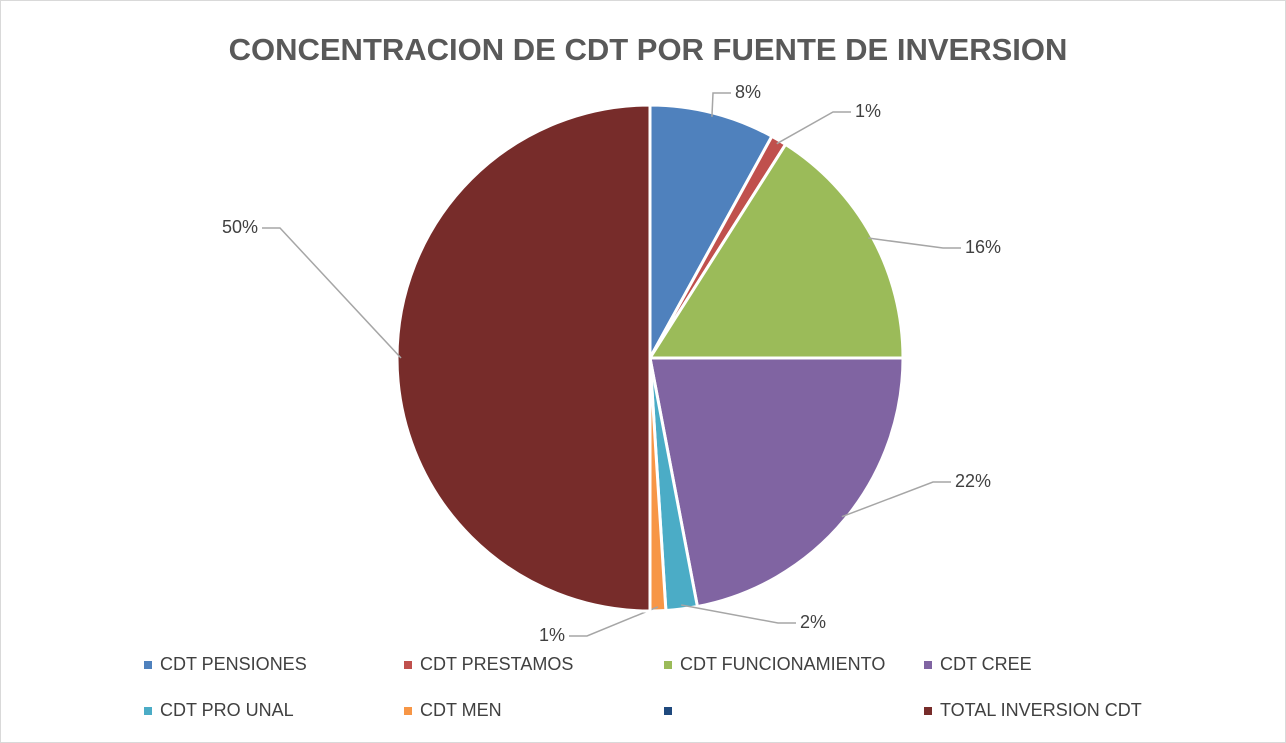  I want to click on data-label: 50%, so click(240, 227).